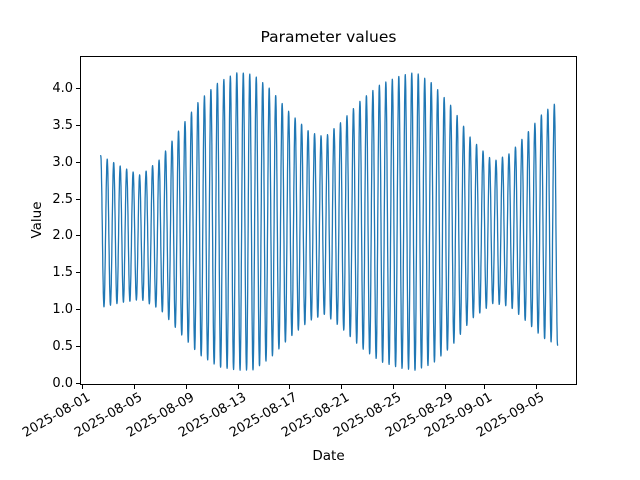 This screenshot has width=640, height=480. I want to click on y-tick-label: 1.5, so click(62, 273).